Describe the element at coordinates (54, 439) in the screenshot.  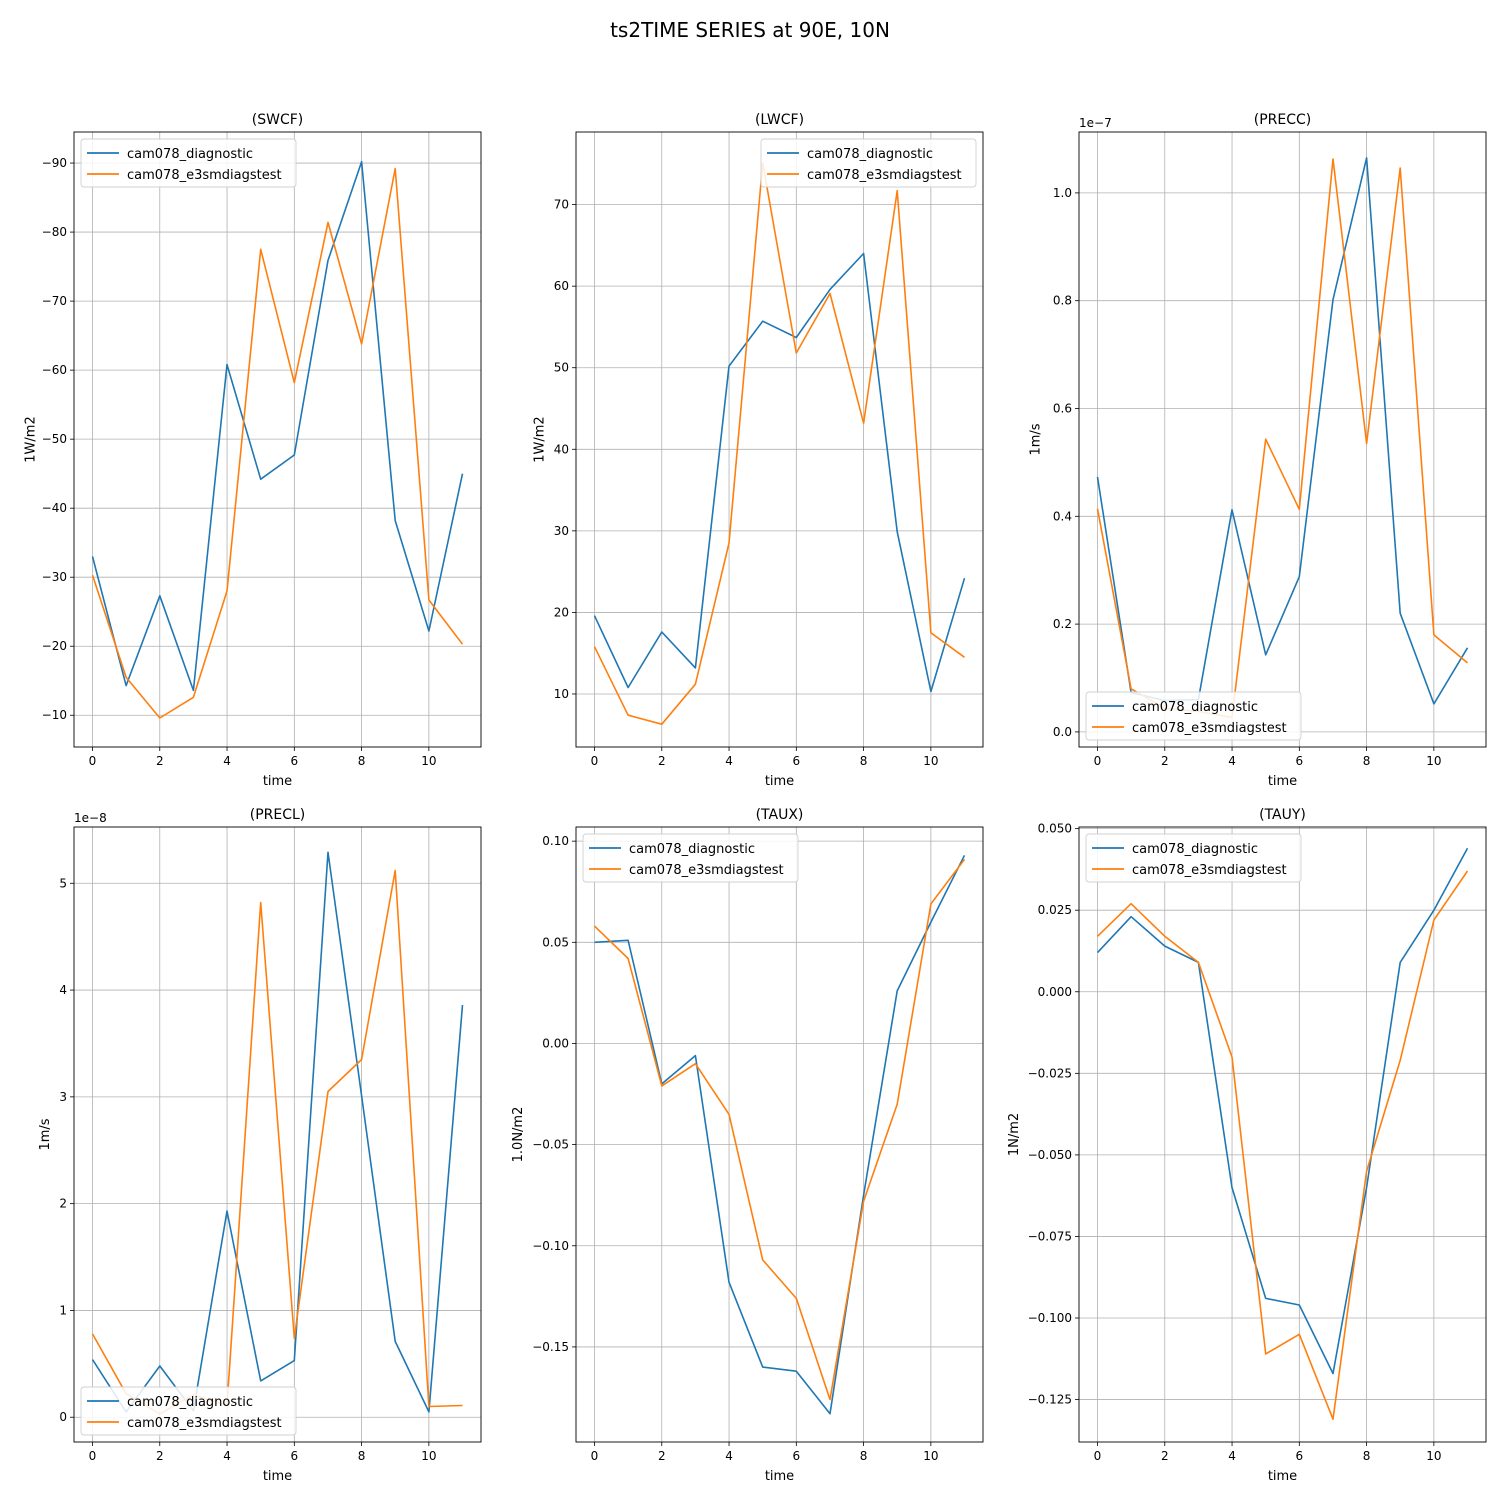
I see `y-tick-label: −50` at that location.